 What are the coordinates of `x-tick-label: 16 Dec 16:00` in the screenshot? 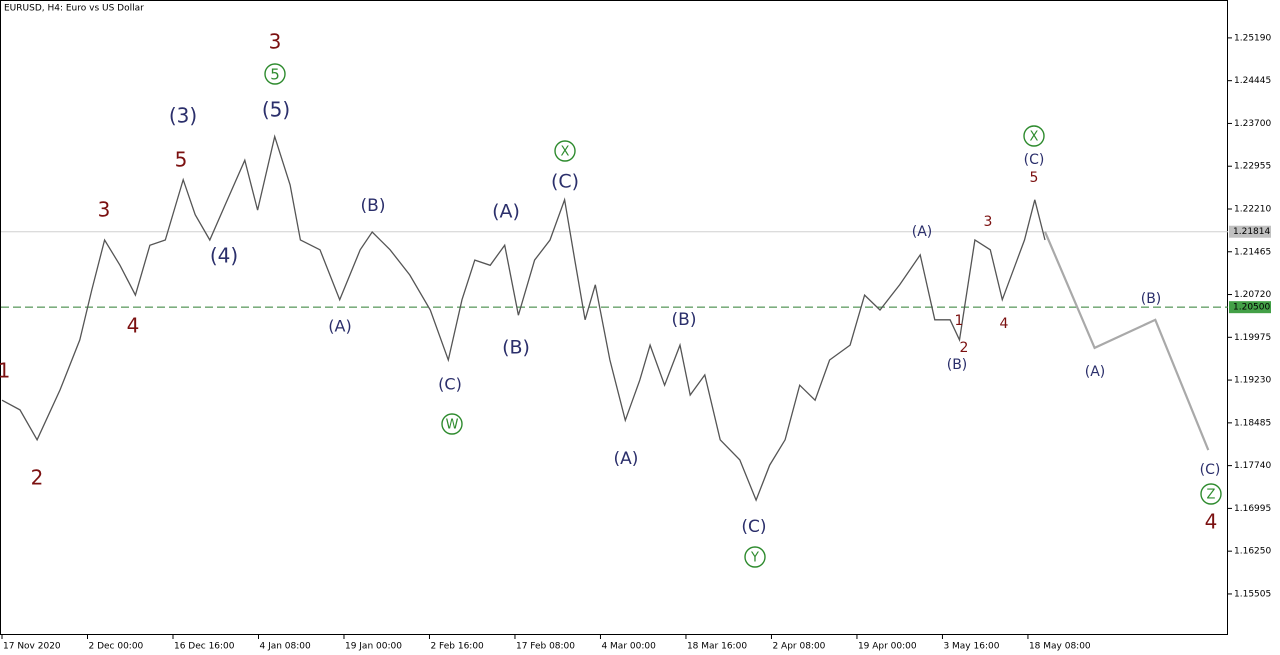 It's located at (204, 647).